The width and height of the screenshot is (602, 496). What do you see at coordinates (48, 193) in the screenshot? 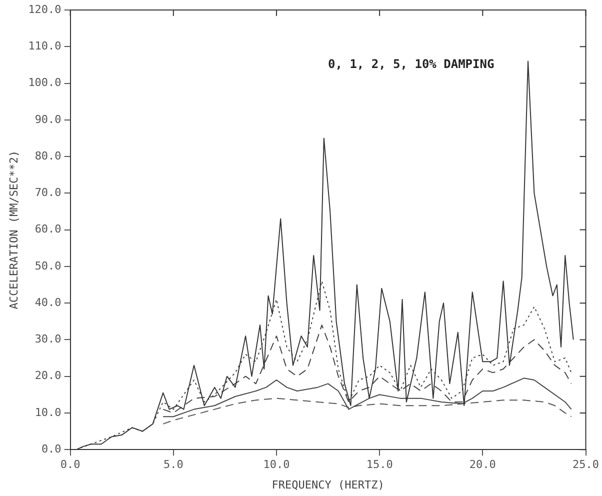
I see `y-tick-label: 70.0` at bounding box center [48, 193].